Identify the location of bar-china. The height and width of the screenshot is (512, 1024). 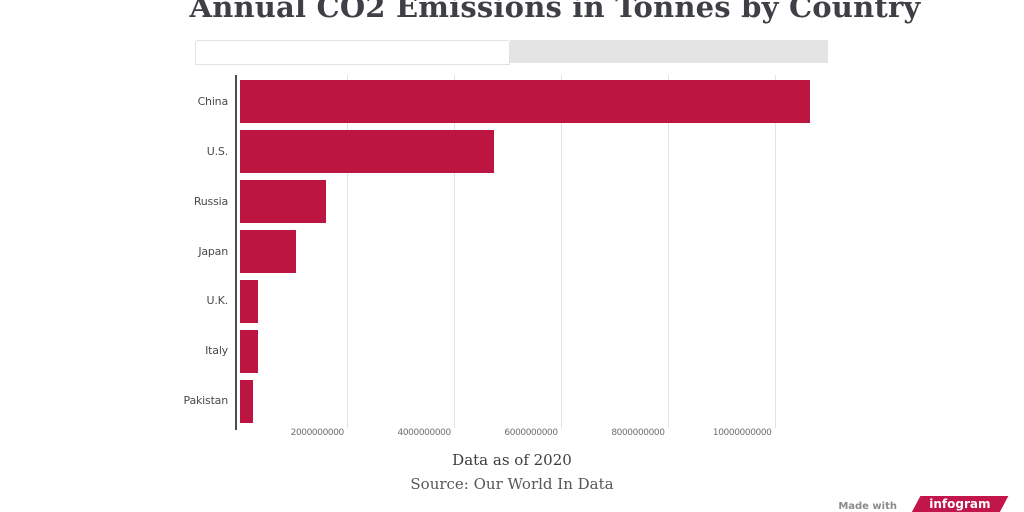
(525, 102).